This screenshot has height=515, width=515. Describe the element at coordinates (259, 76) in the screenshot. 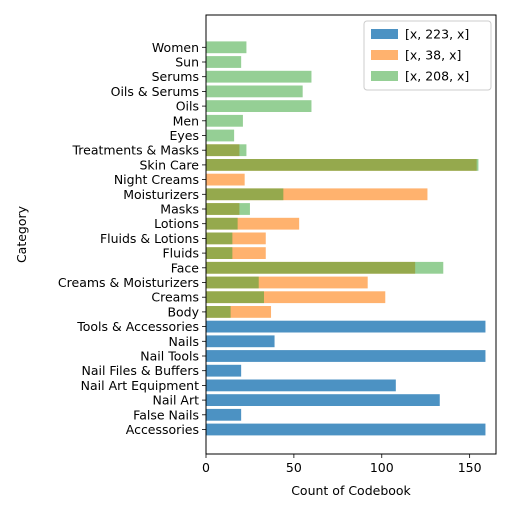

I see `bar-series-3-serums` at that location.